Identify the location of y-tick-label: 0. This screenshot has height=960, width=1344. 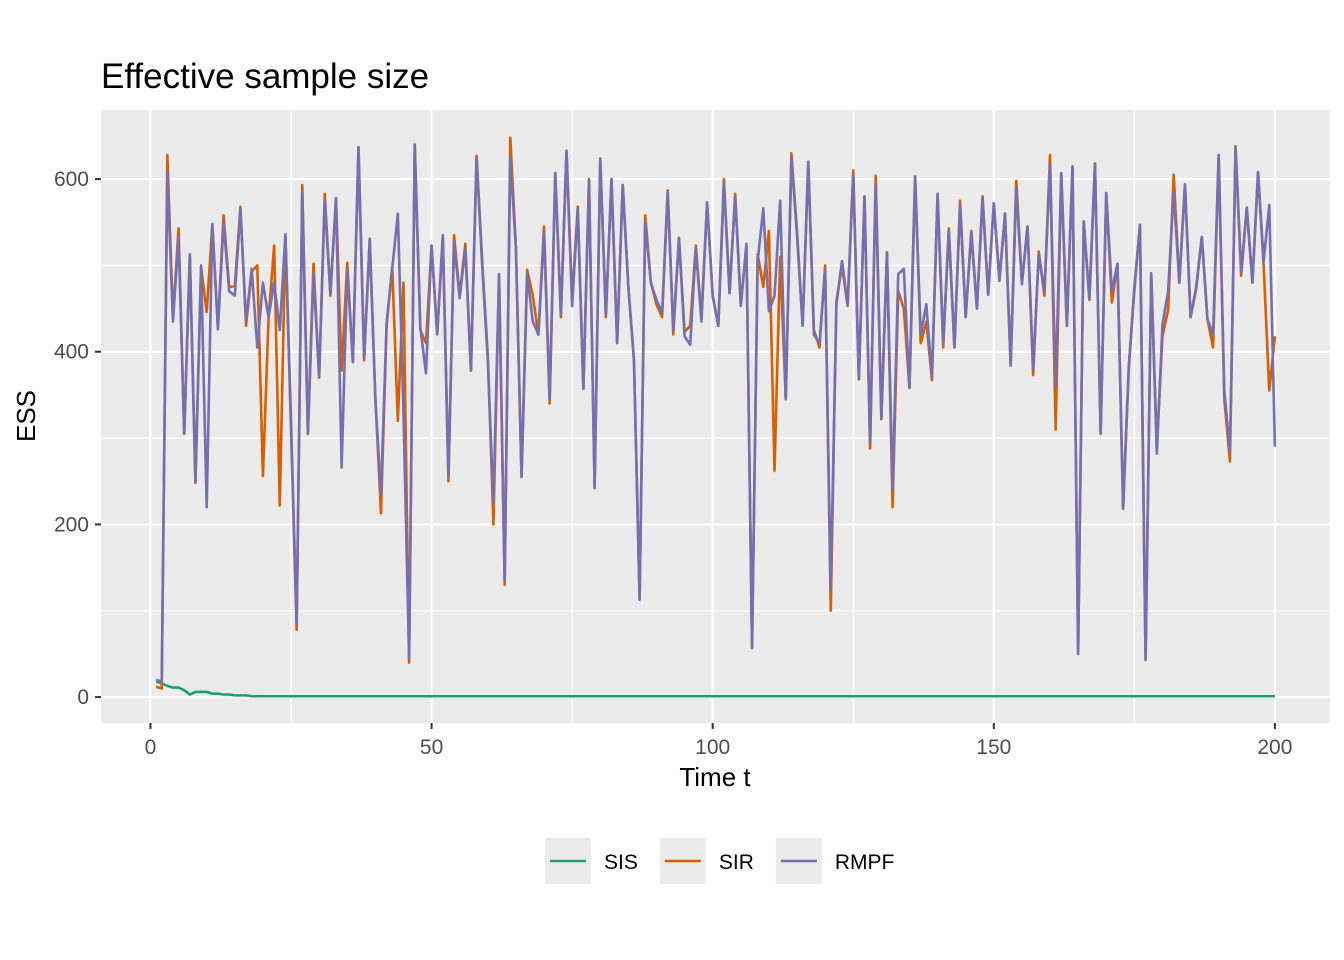
(83, 697).